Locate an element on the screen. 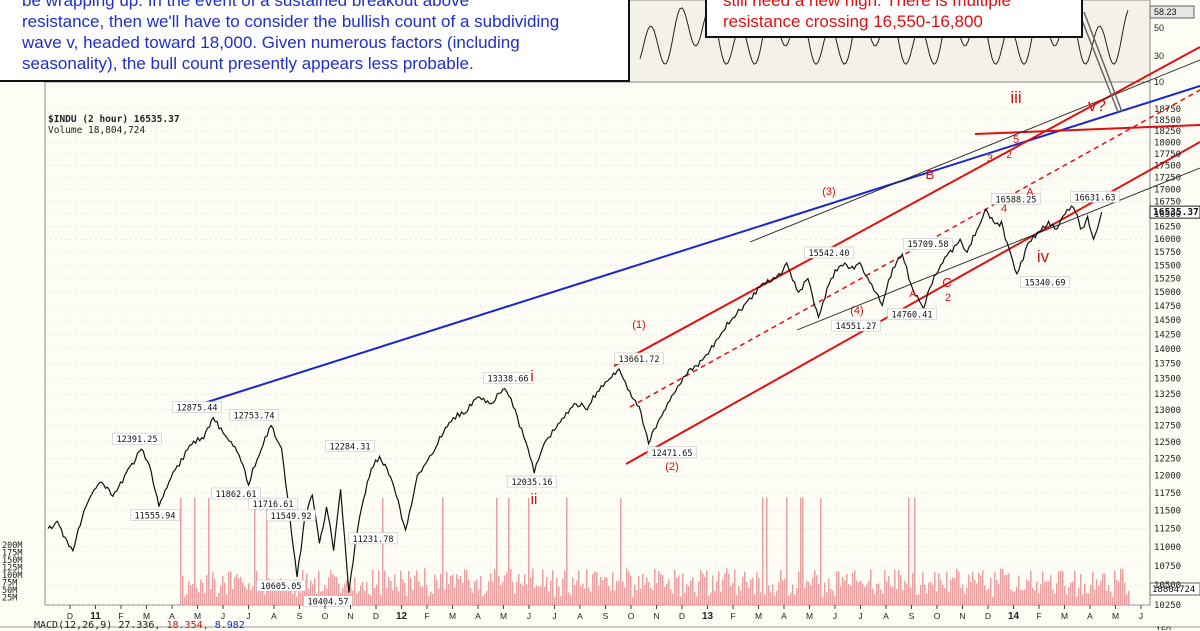  wave-label: (1) is located at coordinates (638, 325).